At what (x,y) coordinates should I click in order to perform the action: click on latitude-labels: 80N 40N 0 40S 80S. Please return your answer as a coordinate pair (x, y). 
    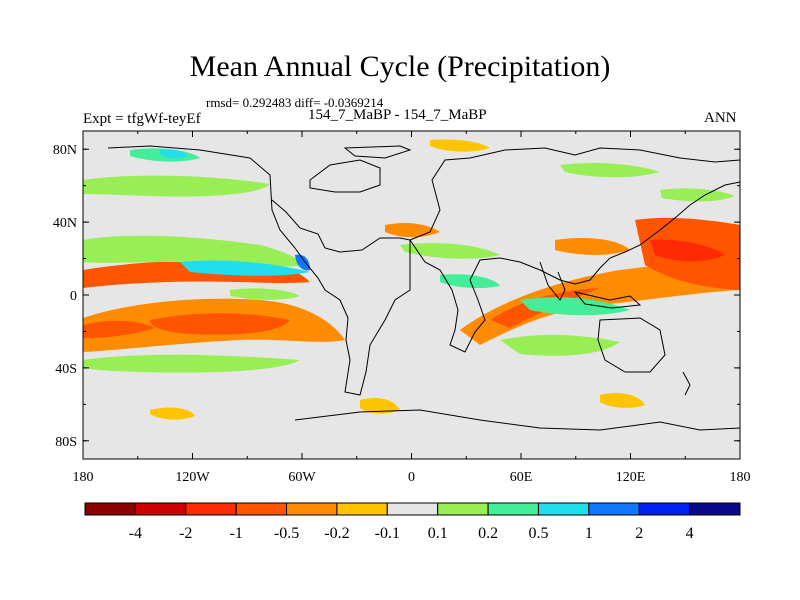
    Looking at the image, I should click on (65, 296).